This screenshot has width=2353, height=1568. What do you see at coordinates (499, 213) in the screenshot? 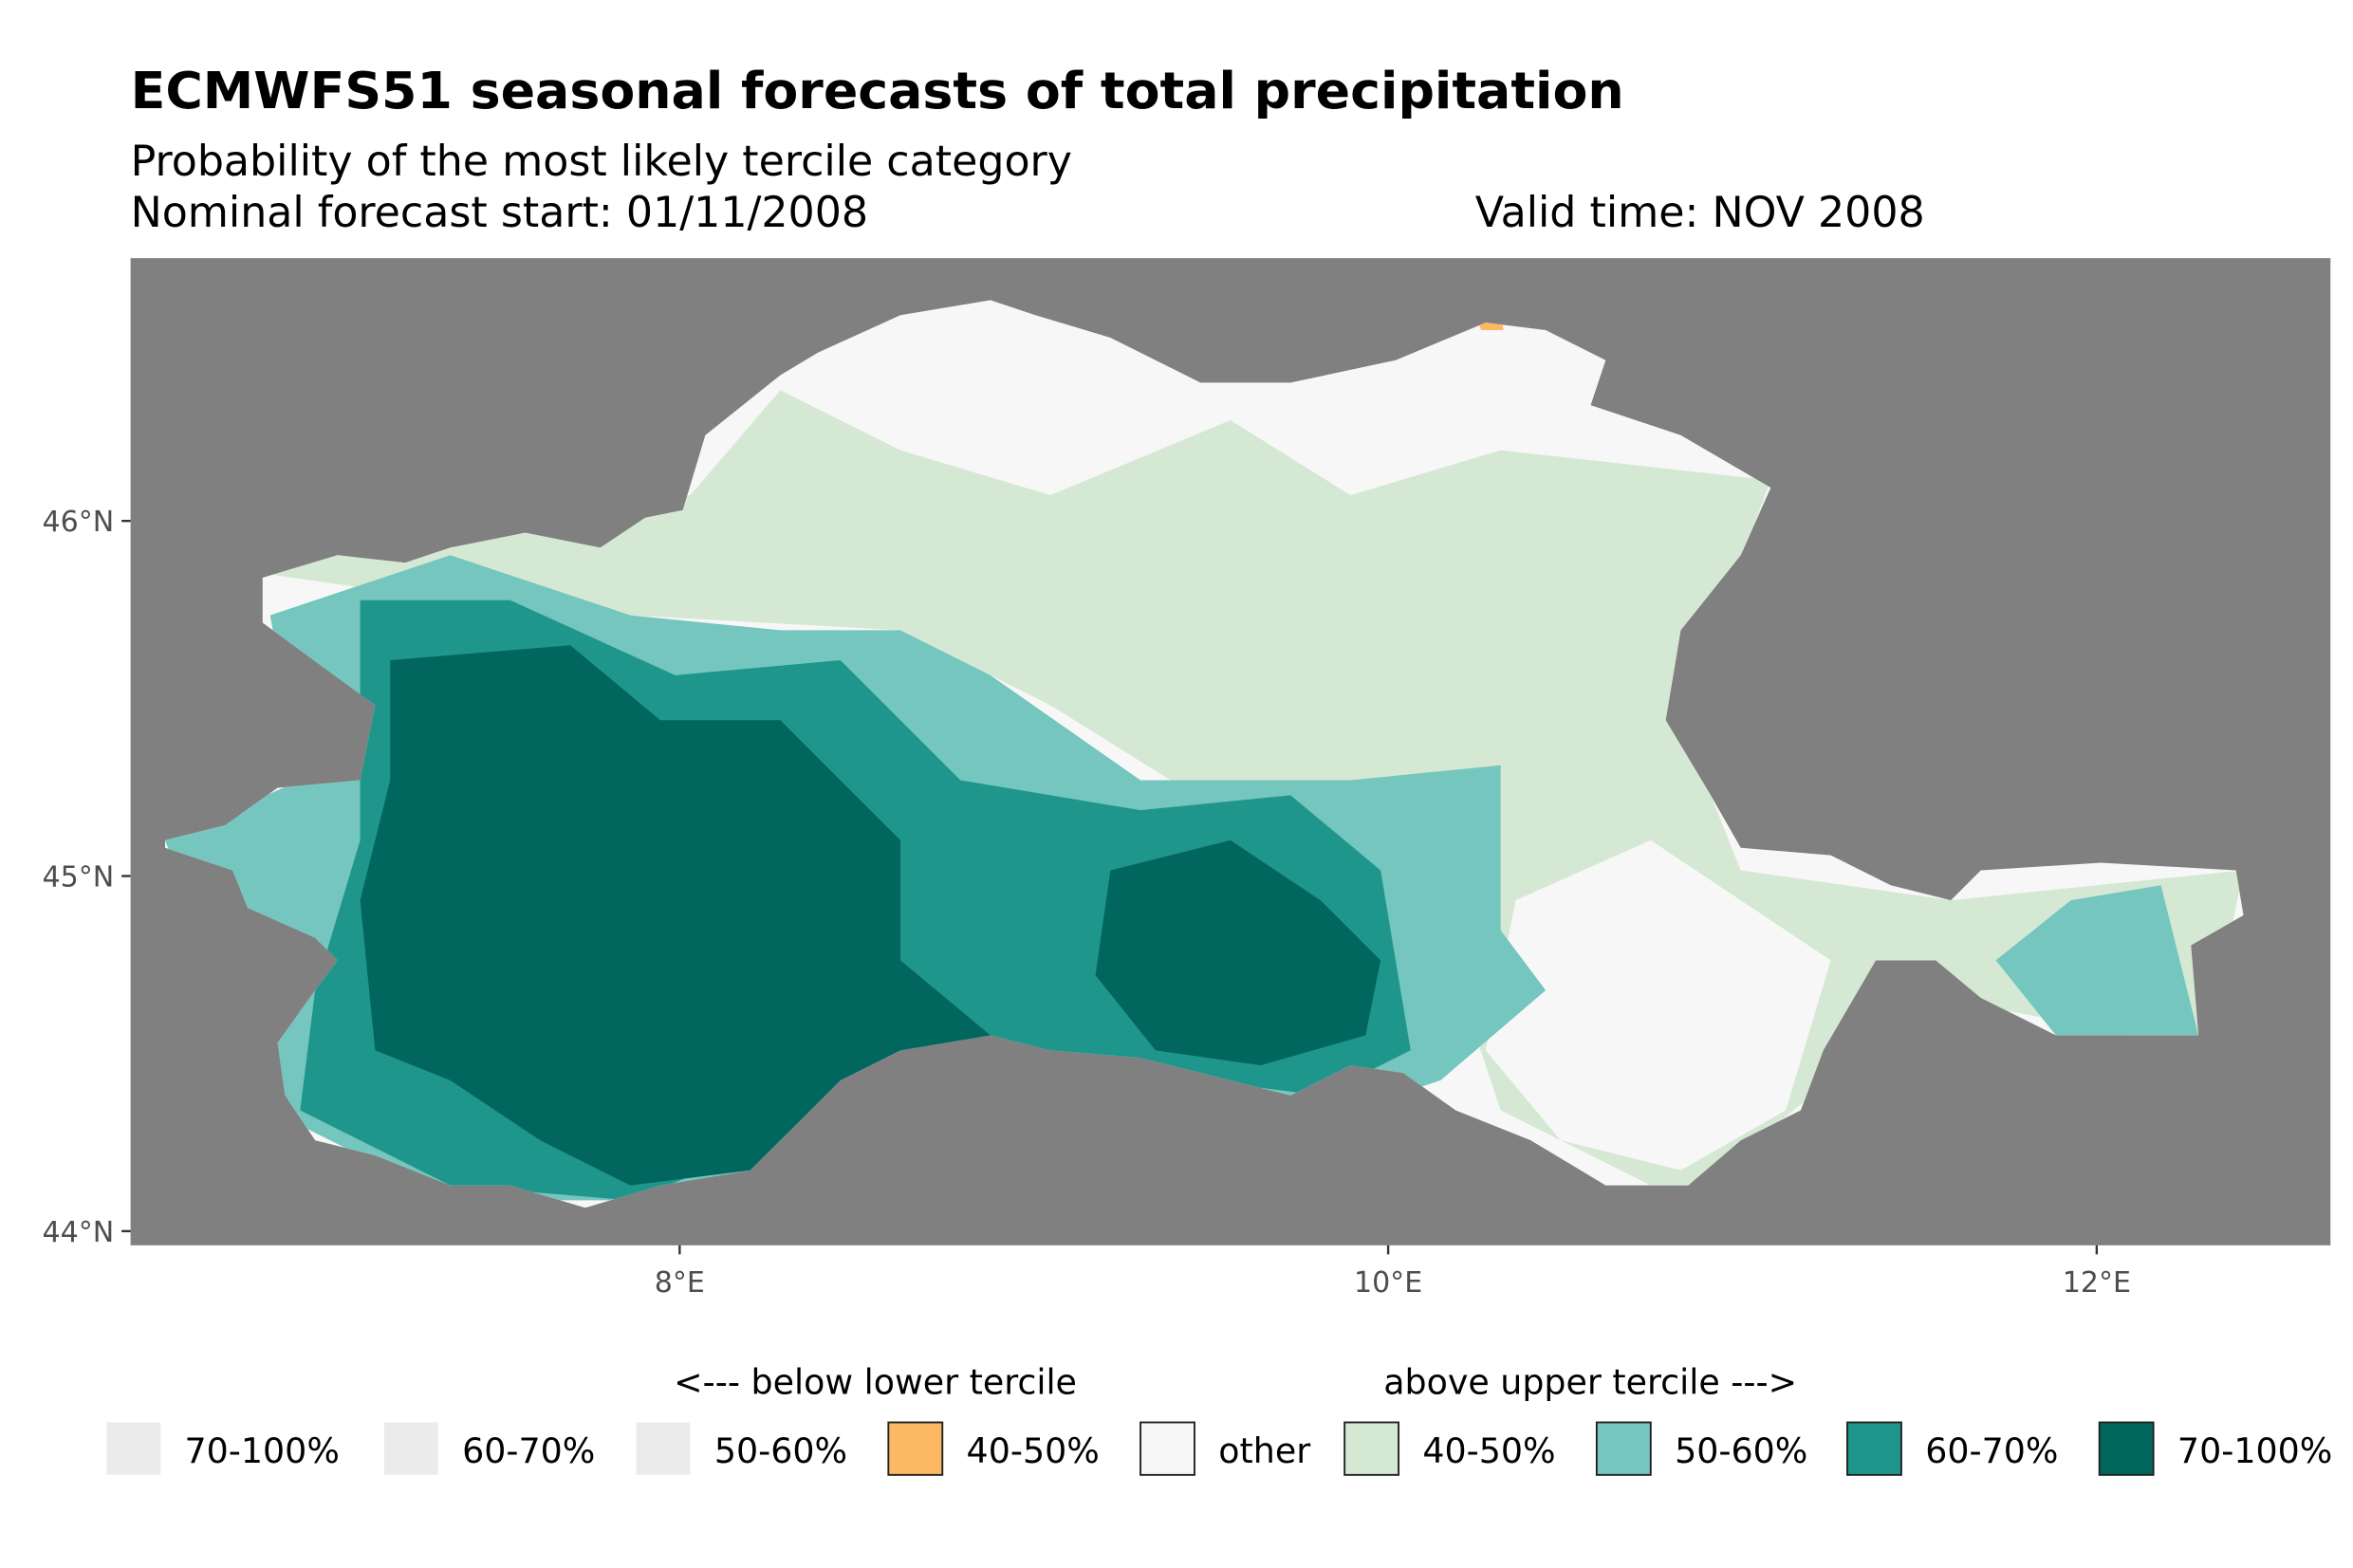
I see `forecast-start: Nominal forecast start: 01/11/2008` at bounding box center [499, 213].